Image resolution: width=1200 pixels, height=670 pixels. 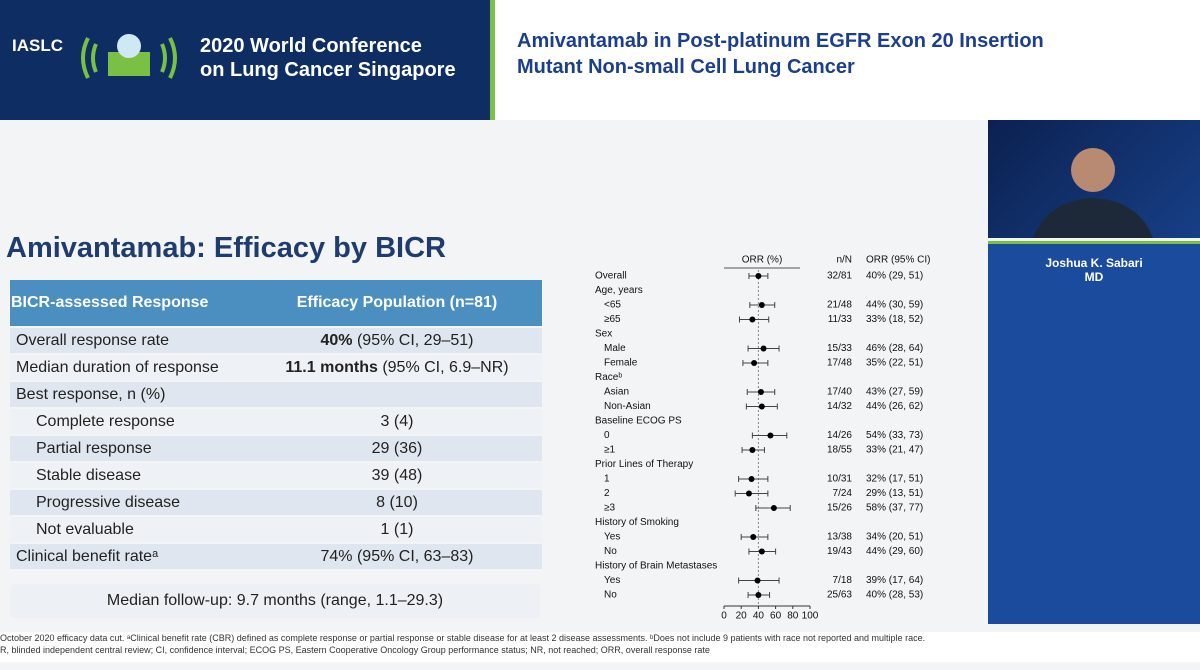 What do you see at coordinates (611, 276) in the screenshot?
I see `row-label: Overall` at bounding box center [611, 276].